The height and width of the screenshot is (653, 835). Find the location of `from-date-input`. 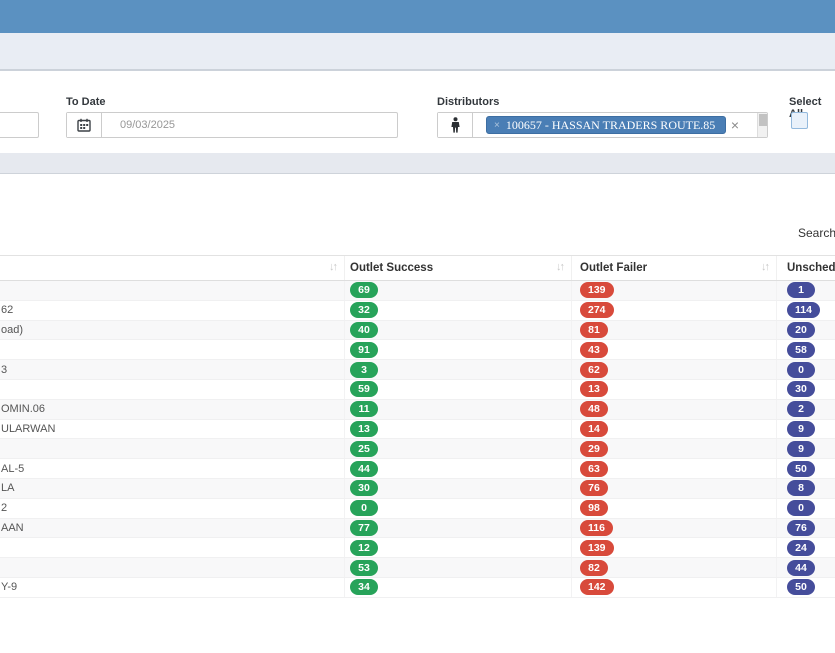

from-date-input is located at coordinates (19, 125).